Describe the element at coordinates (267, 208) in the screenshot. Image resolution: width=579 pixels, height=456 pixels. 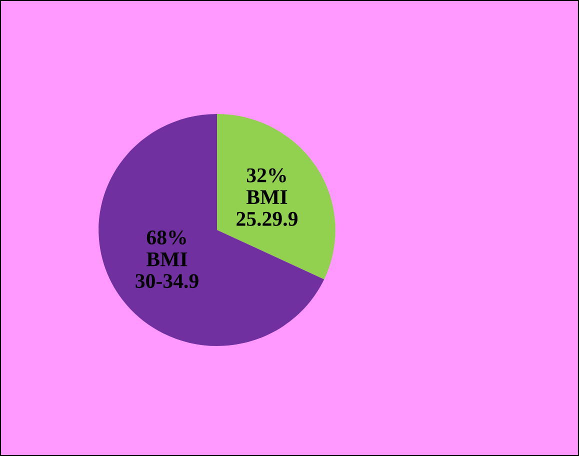
I see `slice-label: BMI 25.29.9` at that location.